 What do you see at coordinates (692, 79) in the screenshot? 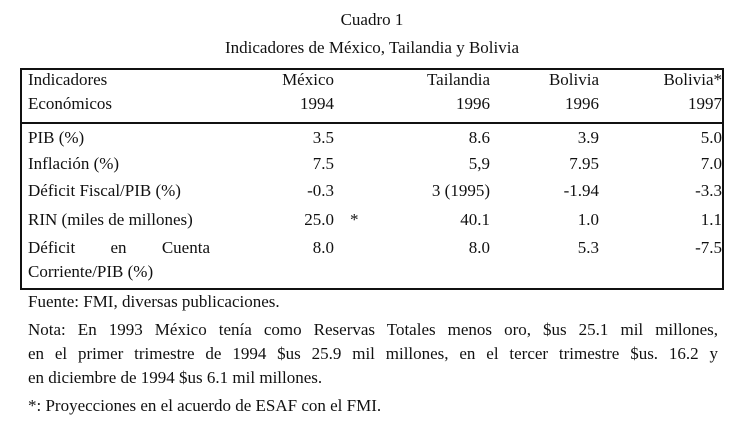
I see `column-header: Bolivia*` at bounding box center [692, 79].